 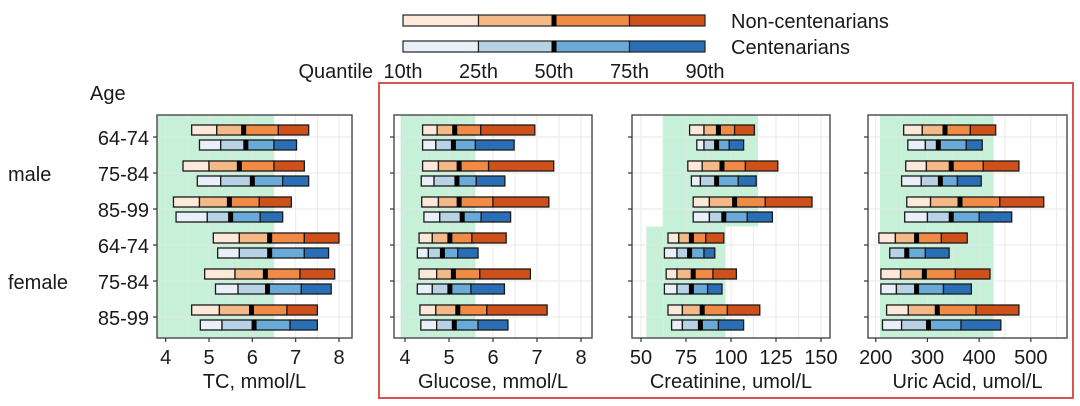 What do you see at coordinates (790, 48) in the screenshot?
I see `legend-label-centenarians: Centenarians` at bounding box center [790, 48].